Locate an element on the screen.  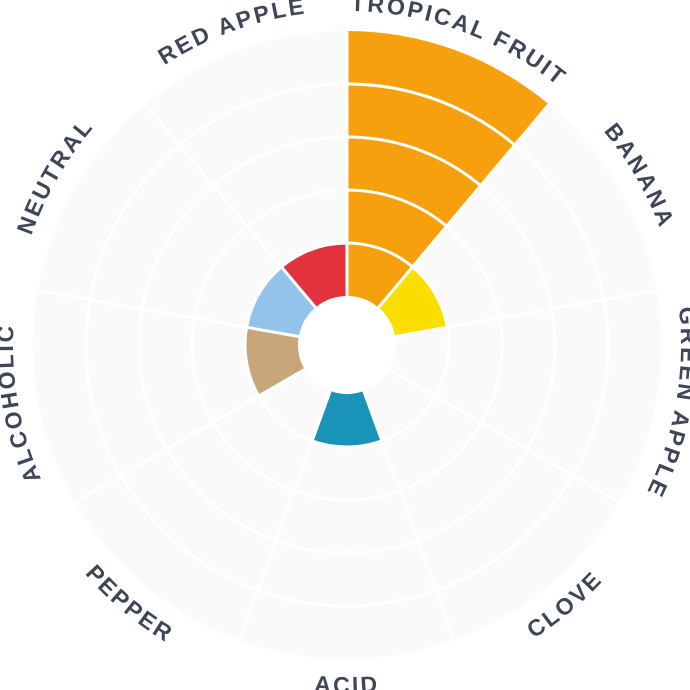
bar-banana is located at coordinates (413, 301).